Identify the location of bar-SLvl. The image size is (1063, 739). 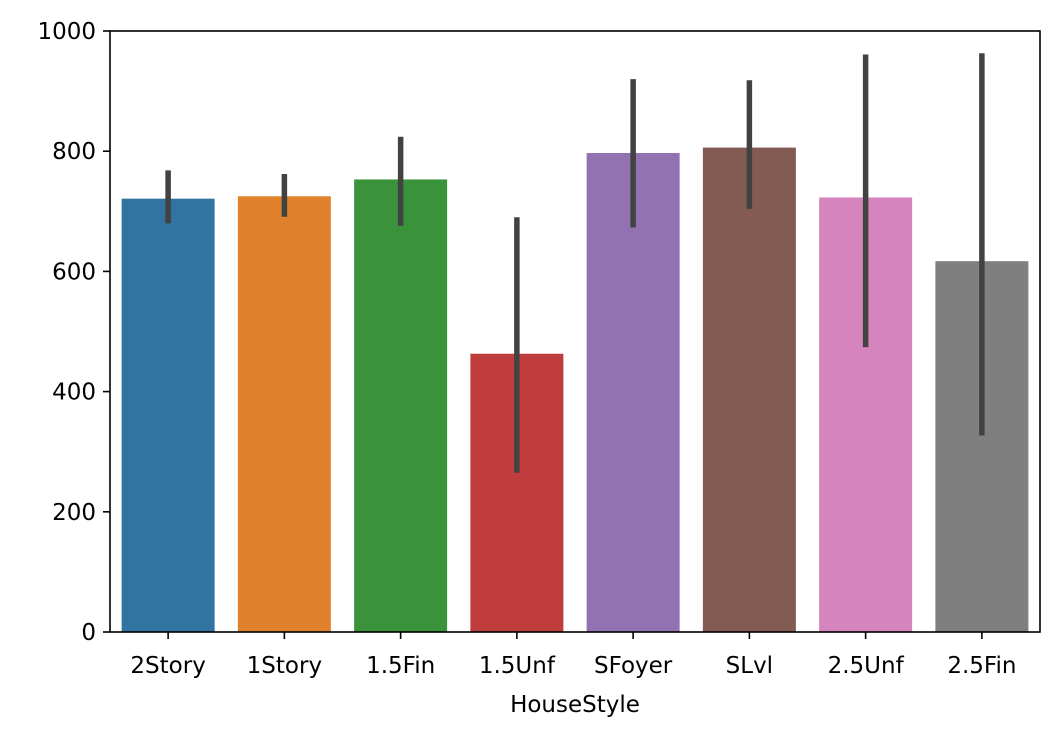
(749, 389).